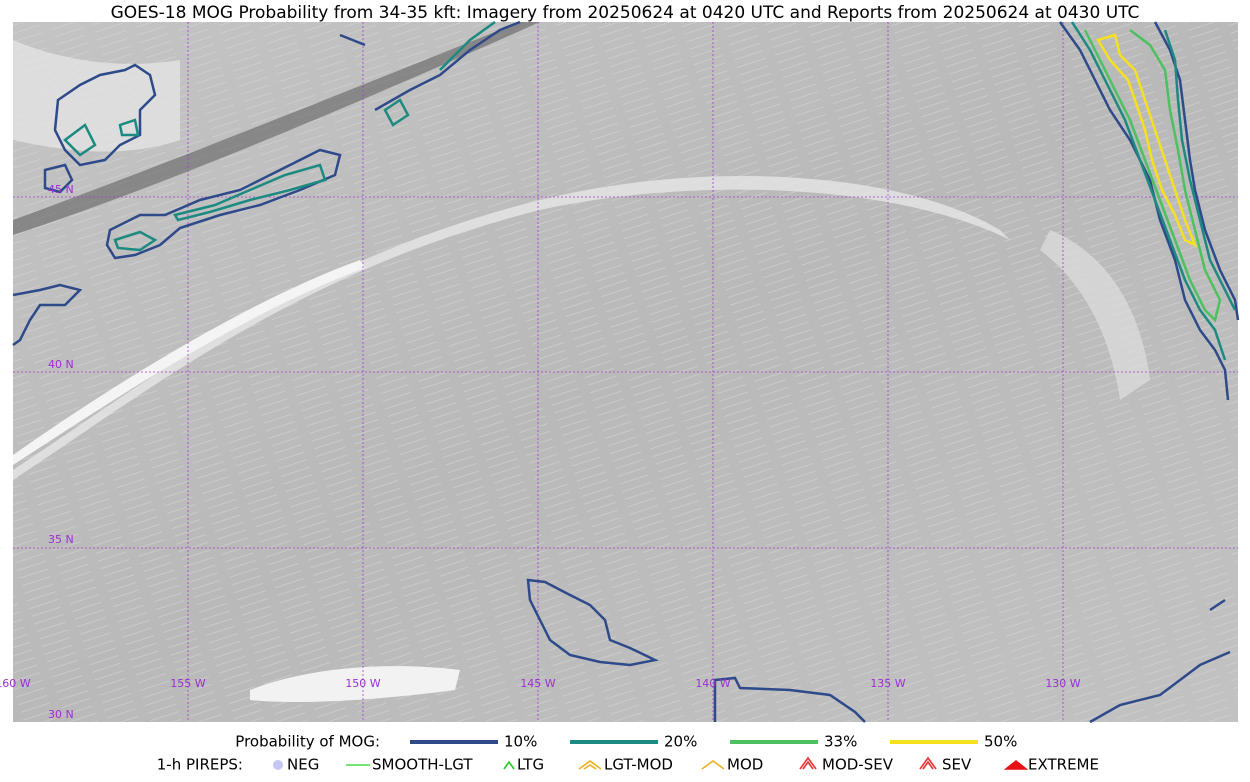 The height and width of the screenshot is (782, 1250). What do you see at coordinates (520, 742) in the screenshot?
I see `legend-label: 10%` at bounding box center [520, 742].